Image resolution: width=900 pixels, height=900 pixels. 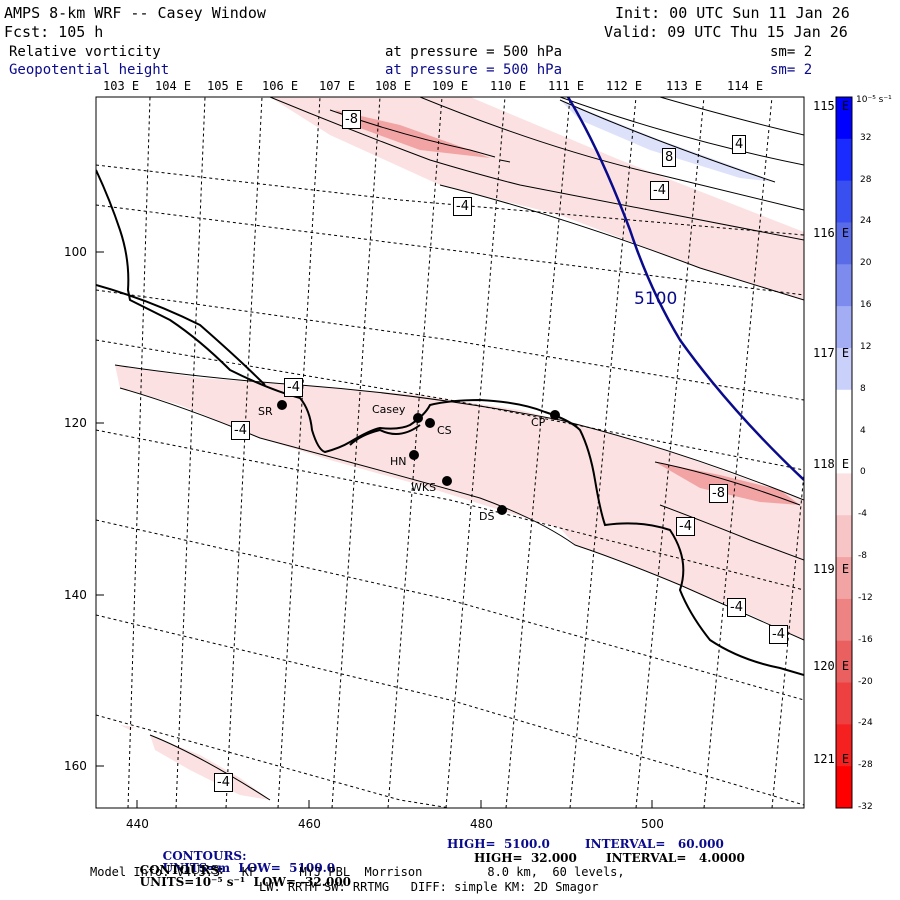 I want to click on vorticity-shade-lower-small, so click(x=127, y=727).